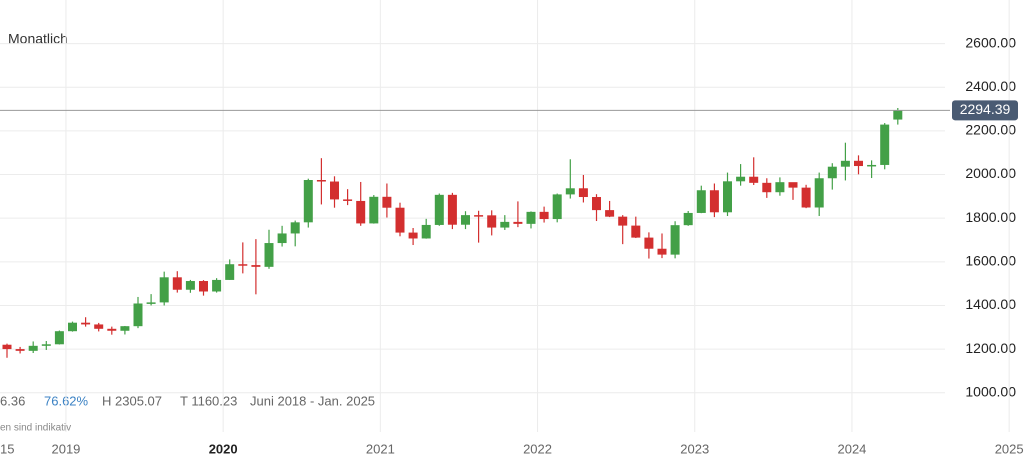 The image size is (1024, 461). Describe the element at coordinates (1009, 448) in the screenshot. I see `x-tick-label: 2025` at that location.